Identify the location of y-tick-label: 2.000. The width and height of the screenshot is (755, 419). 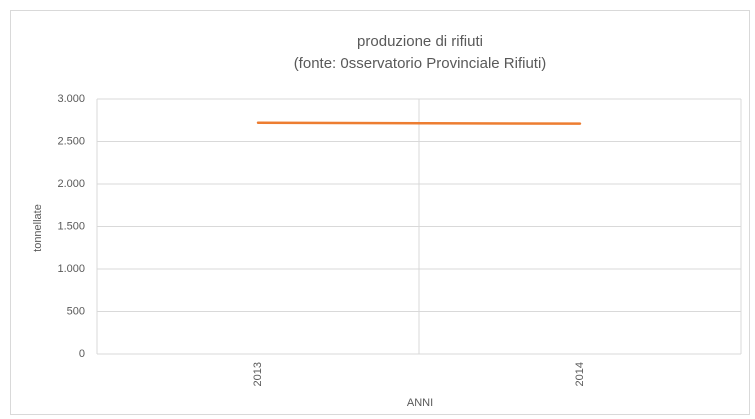
(71, 184).